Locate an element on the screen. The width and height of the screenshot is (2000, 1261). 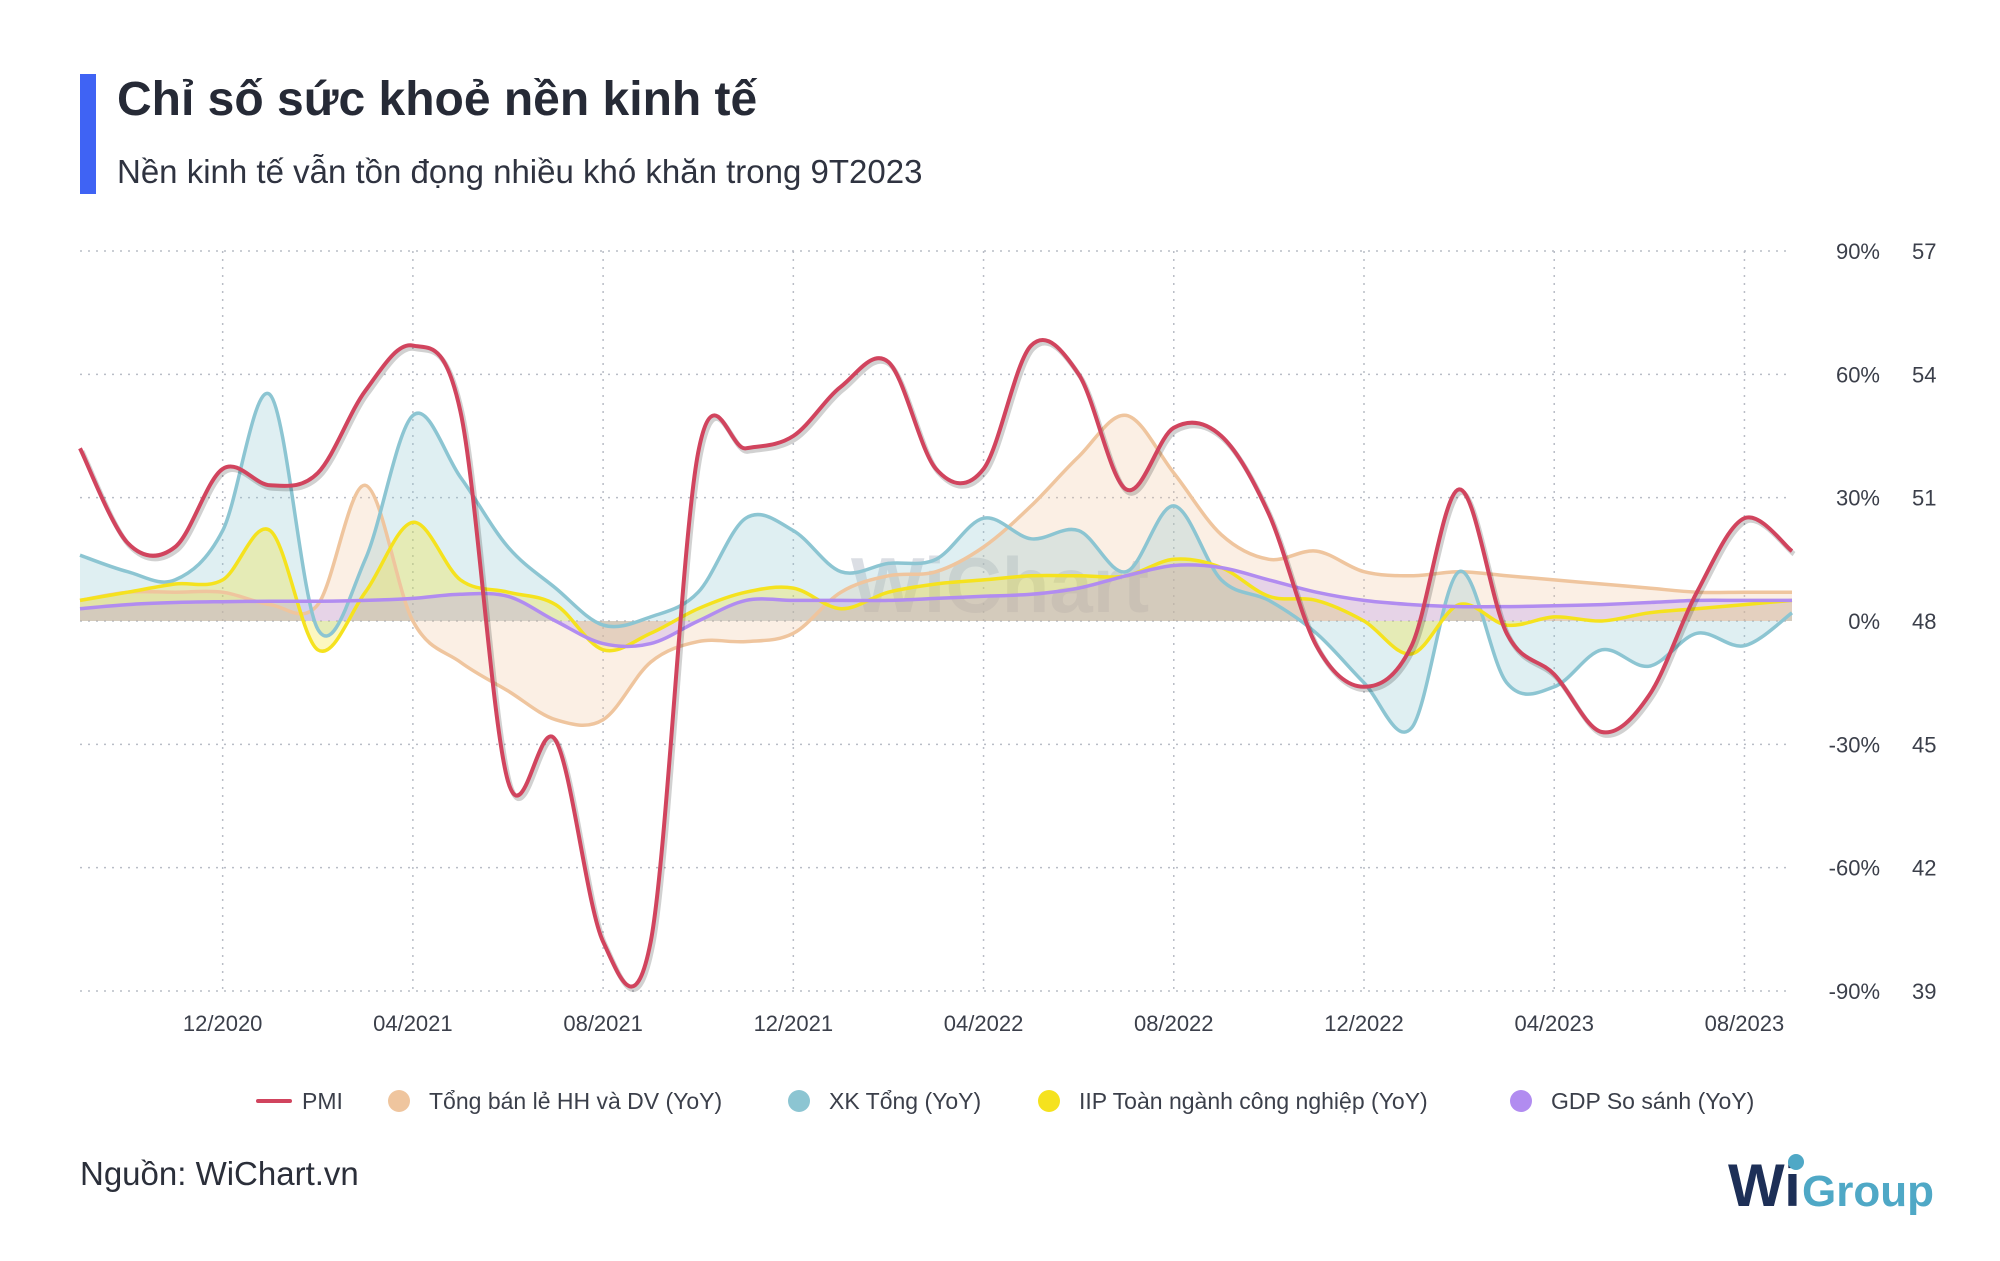
x-tick-label: 12/2020 is located at coordinates (223, 1023).